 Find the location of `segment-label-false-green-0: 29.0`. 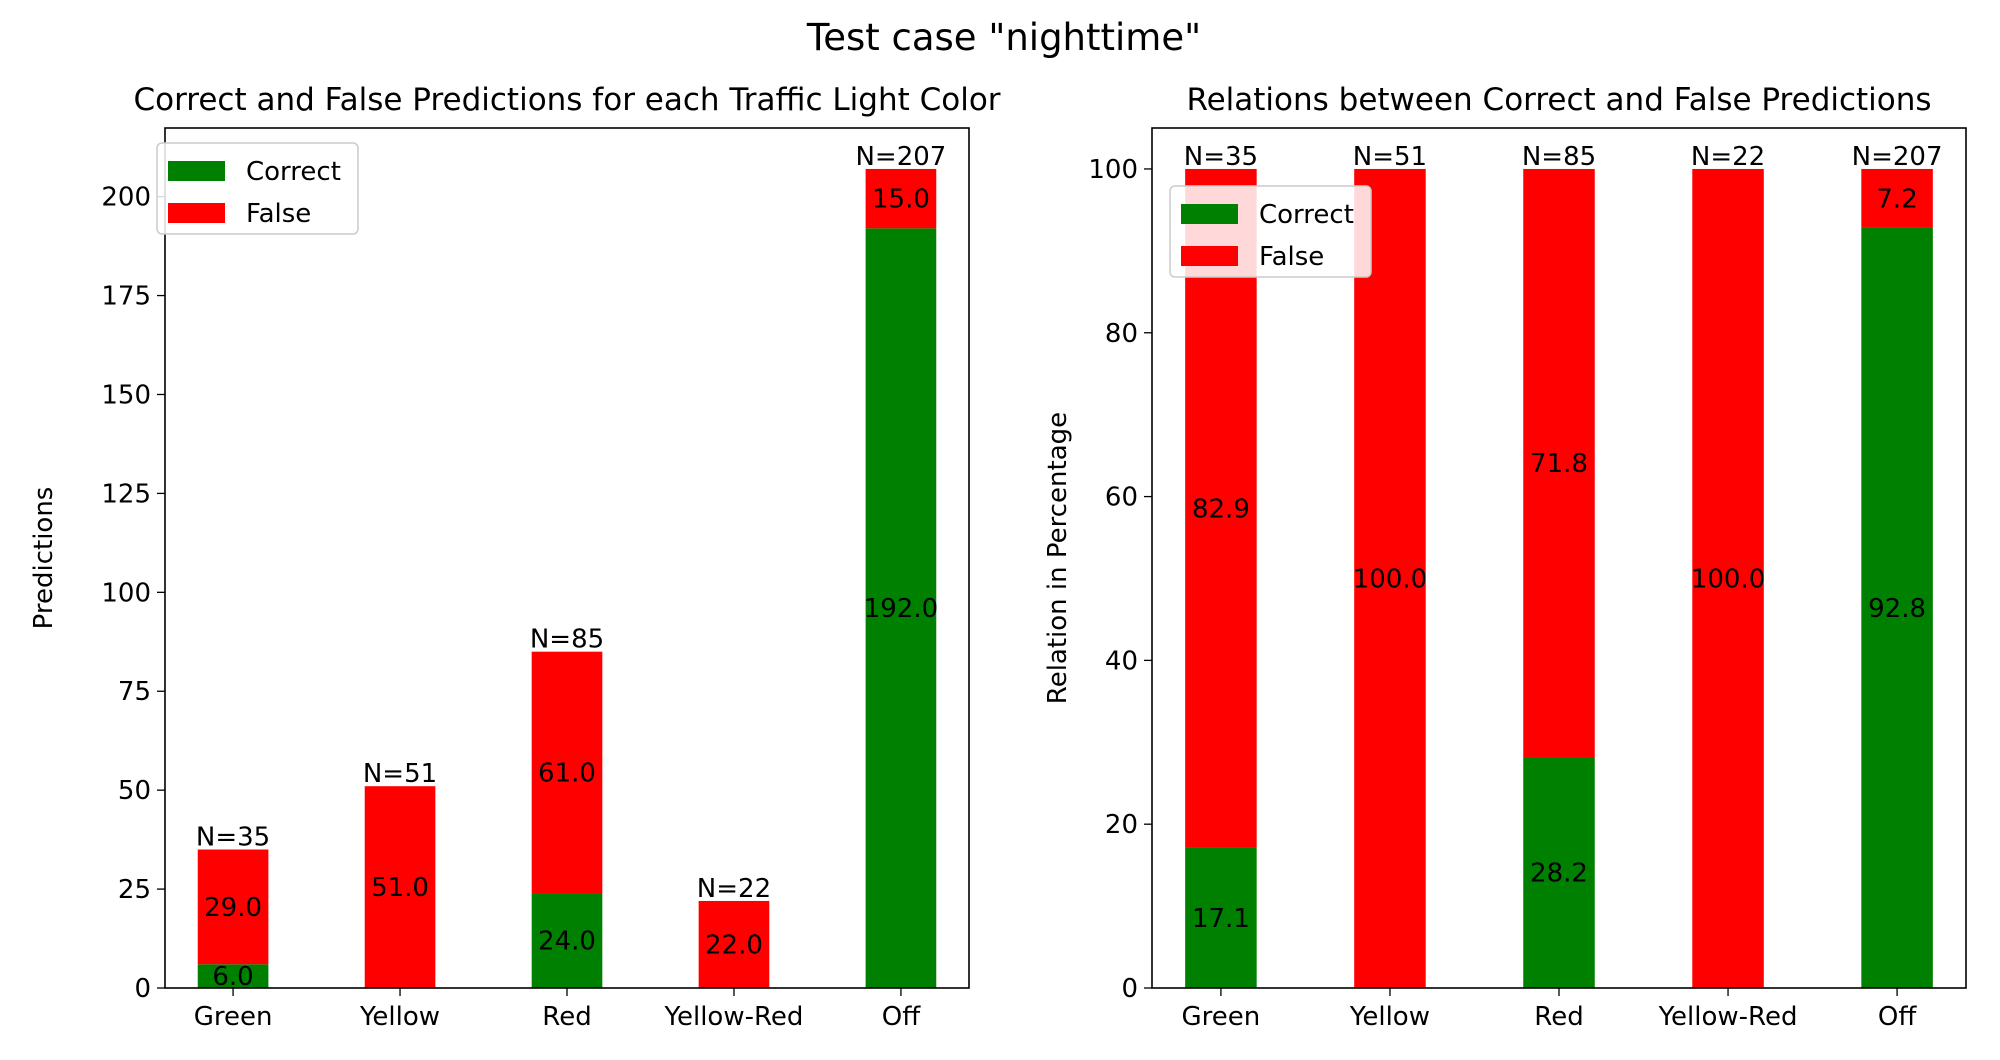

segment-label-false-green-0: 29.0 is located at coordinates (233, 908).